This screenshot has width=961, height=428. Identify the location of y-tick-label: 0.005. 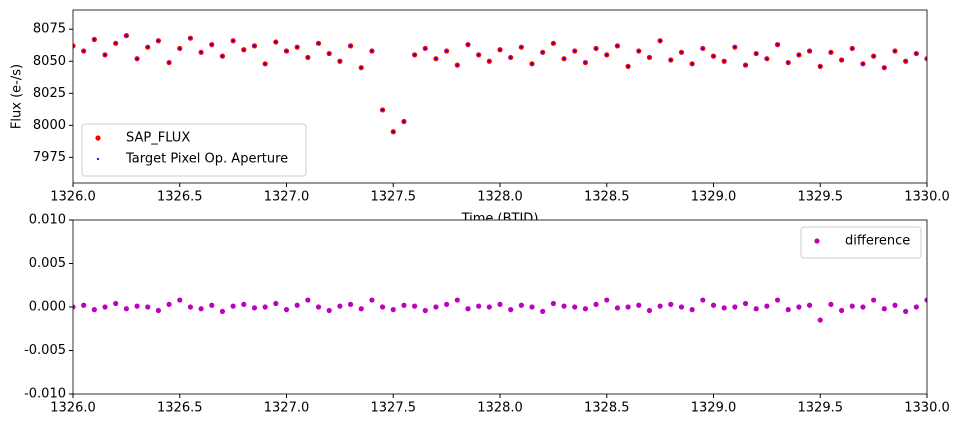
(47, 263).